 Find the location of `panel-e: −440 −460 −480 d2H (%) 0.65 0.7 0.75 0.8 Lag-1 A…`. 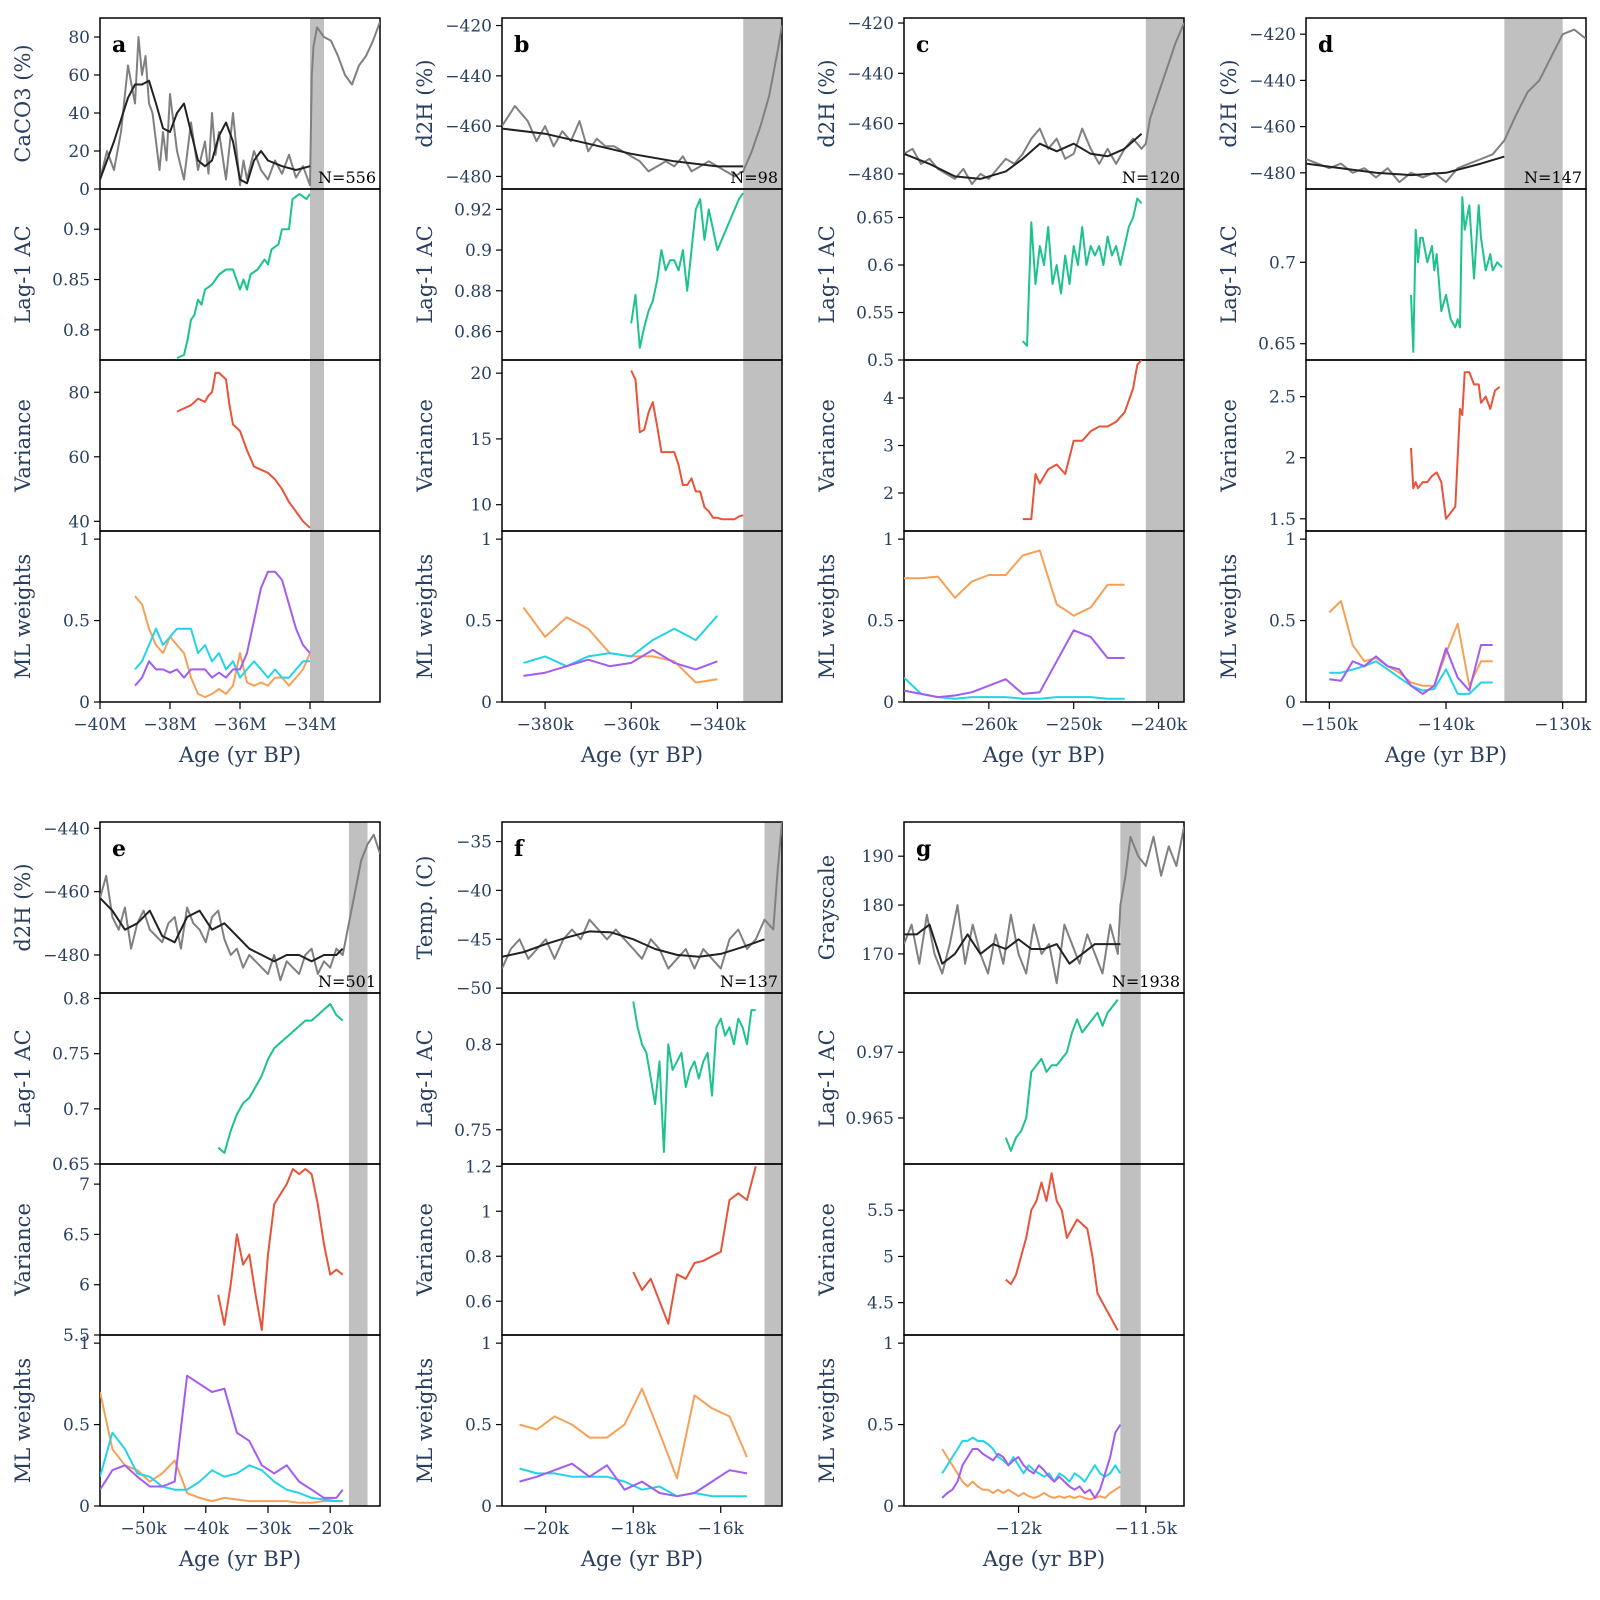

panel-e: −440 −460 −480 d2H (%) 0.65 0.7 0.75 0.8 Lag-1 A… is located at coordinates (196, 1195).